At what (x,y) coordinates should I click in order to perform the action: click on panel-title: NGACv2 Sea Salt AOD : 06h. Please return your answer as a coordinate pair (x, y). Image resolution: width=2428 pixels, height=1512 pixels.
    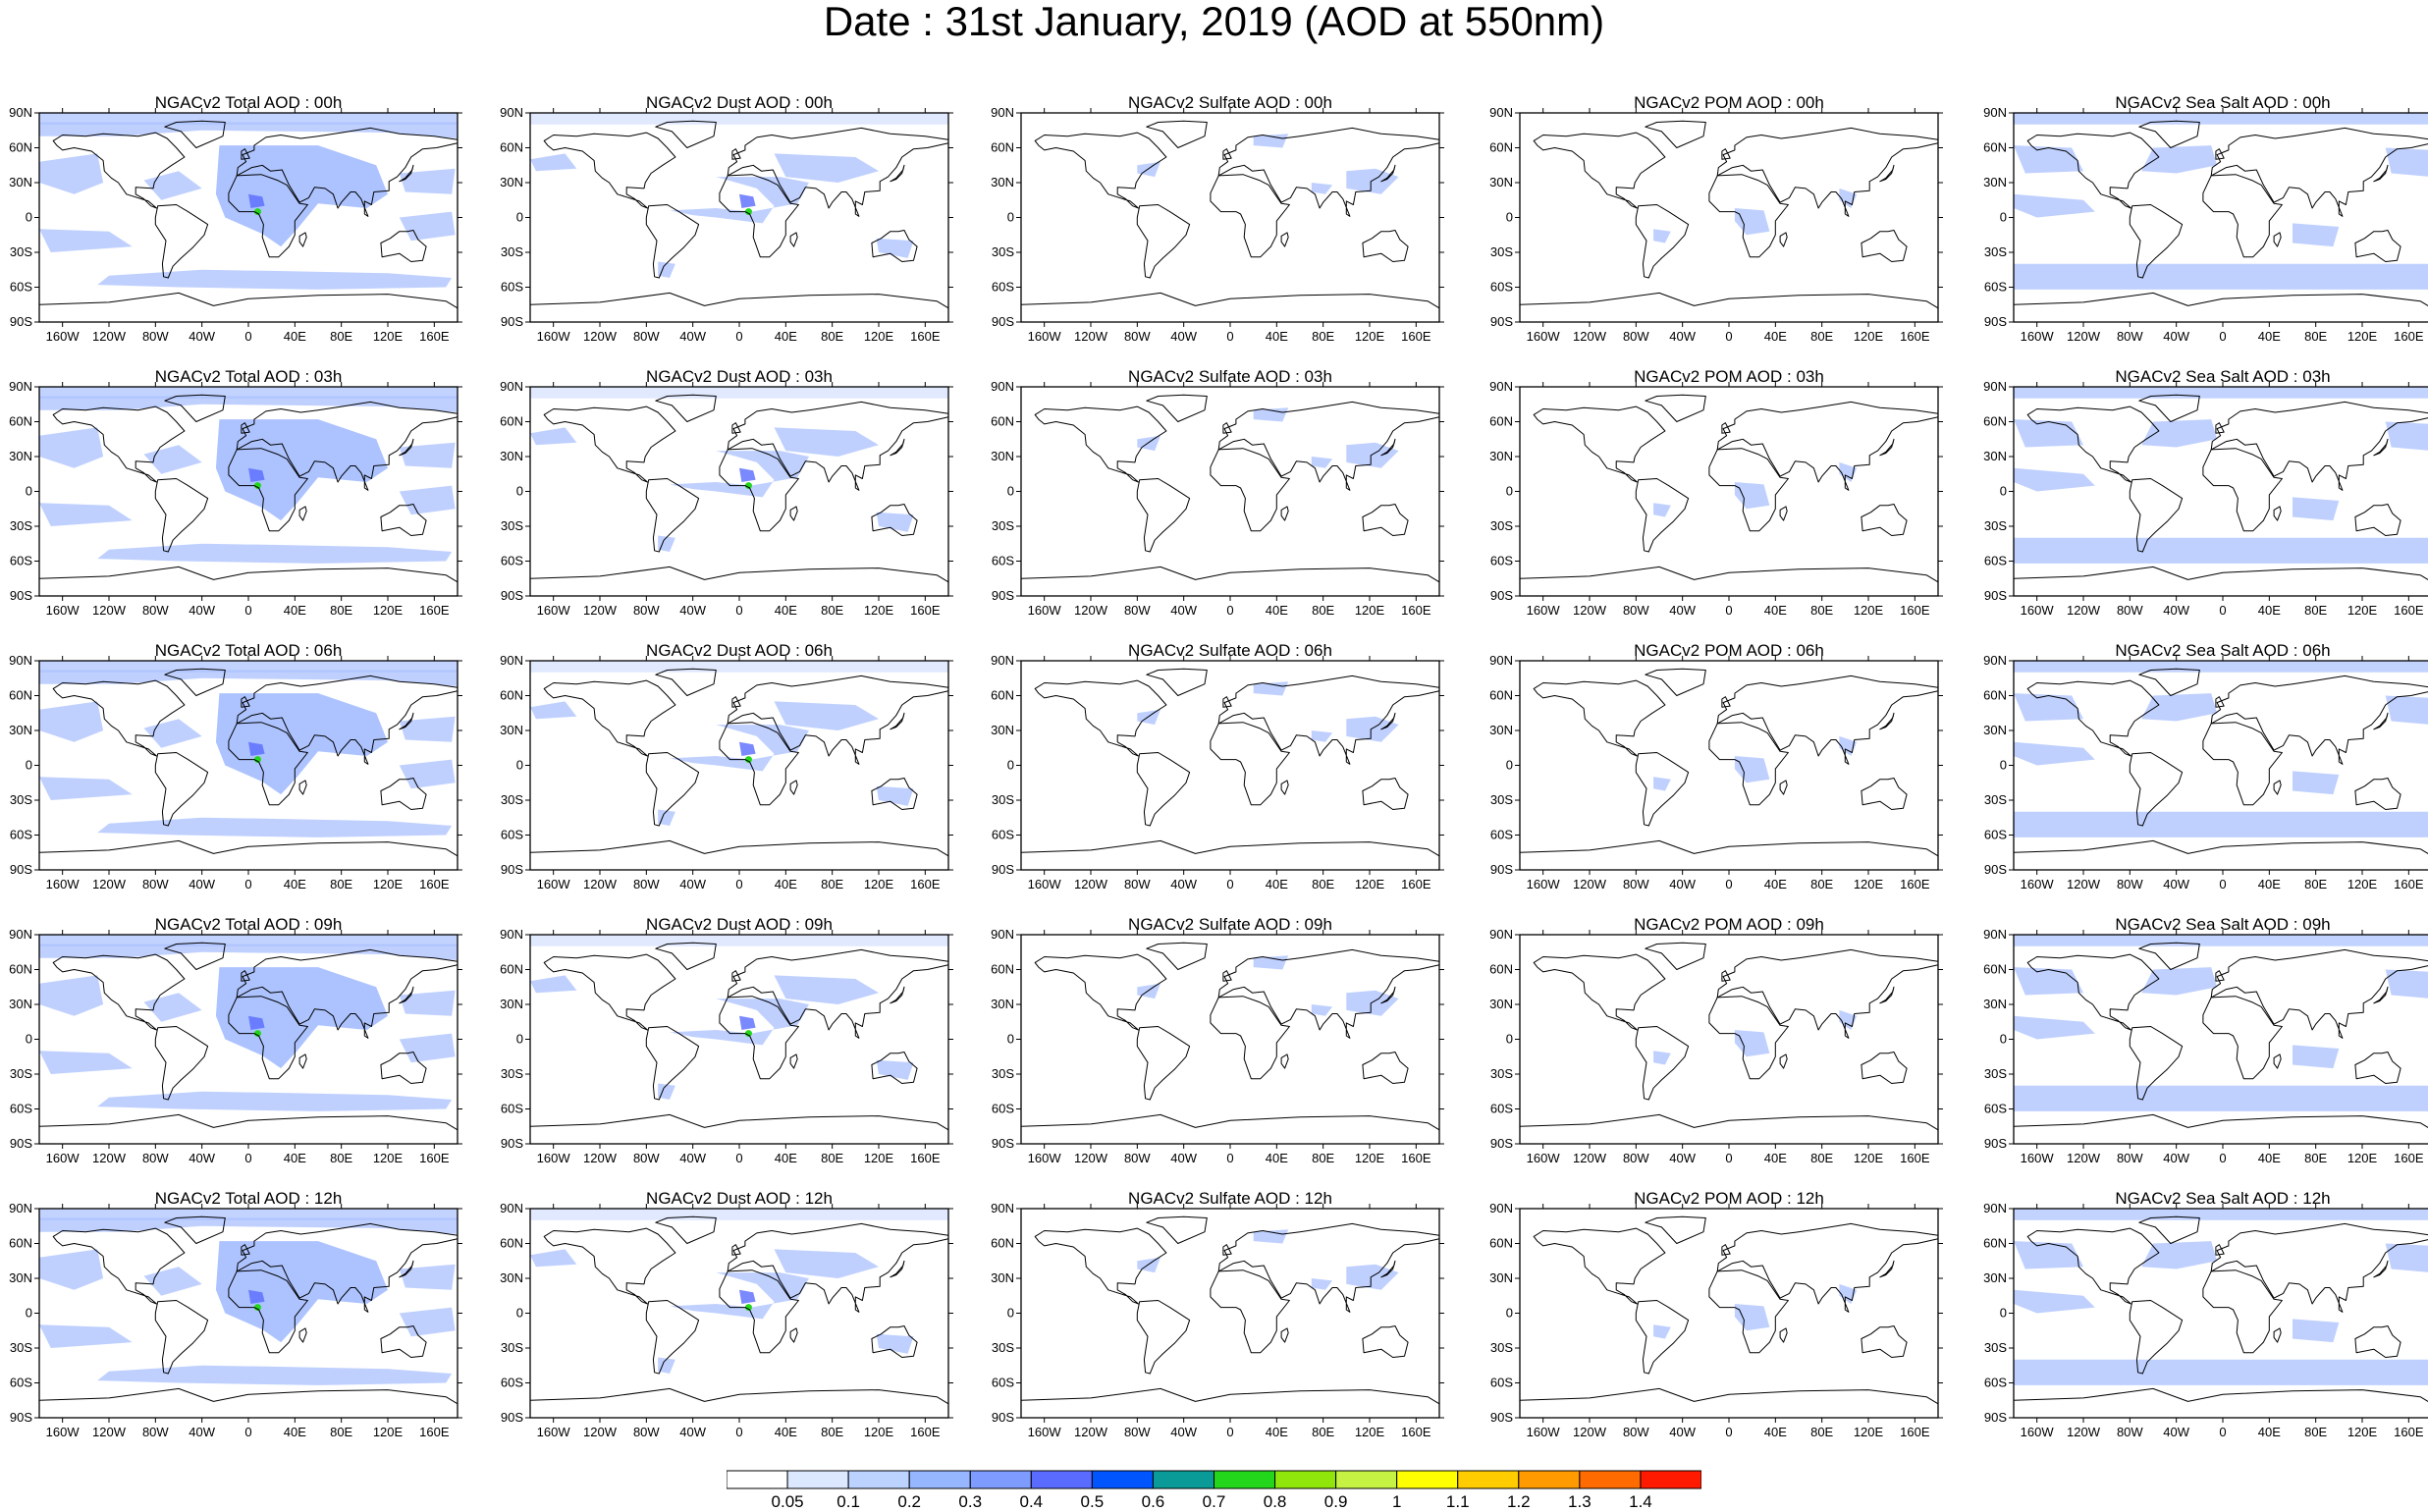
    Looking at the image, I should click on (2223, 650).